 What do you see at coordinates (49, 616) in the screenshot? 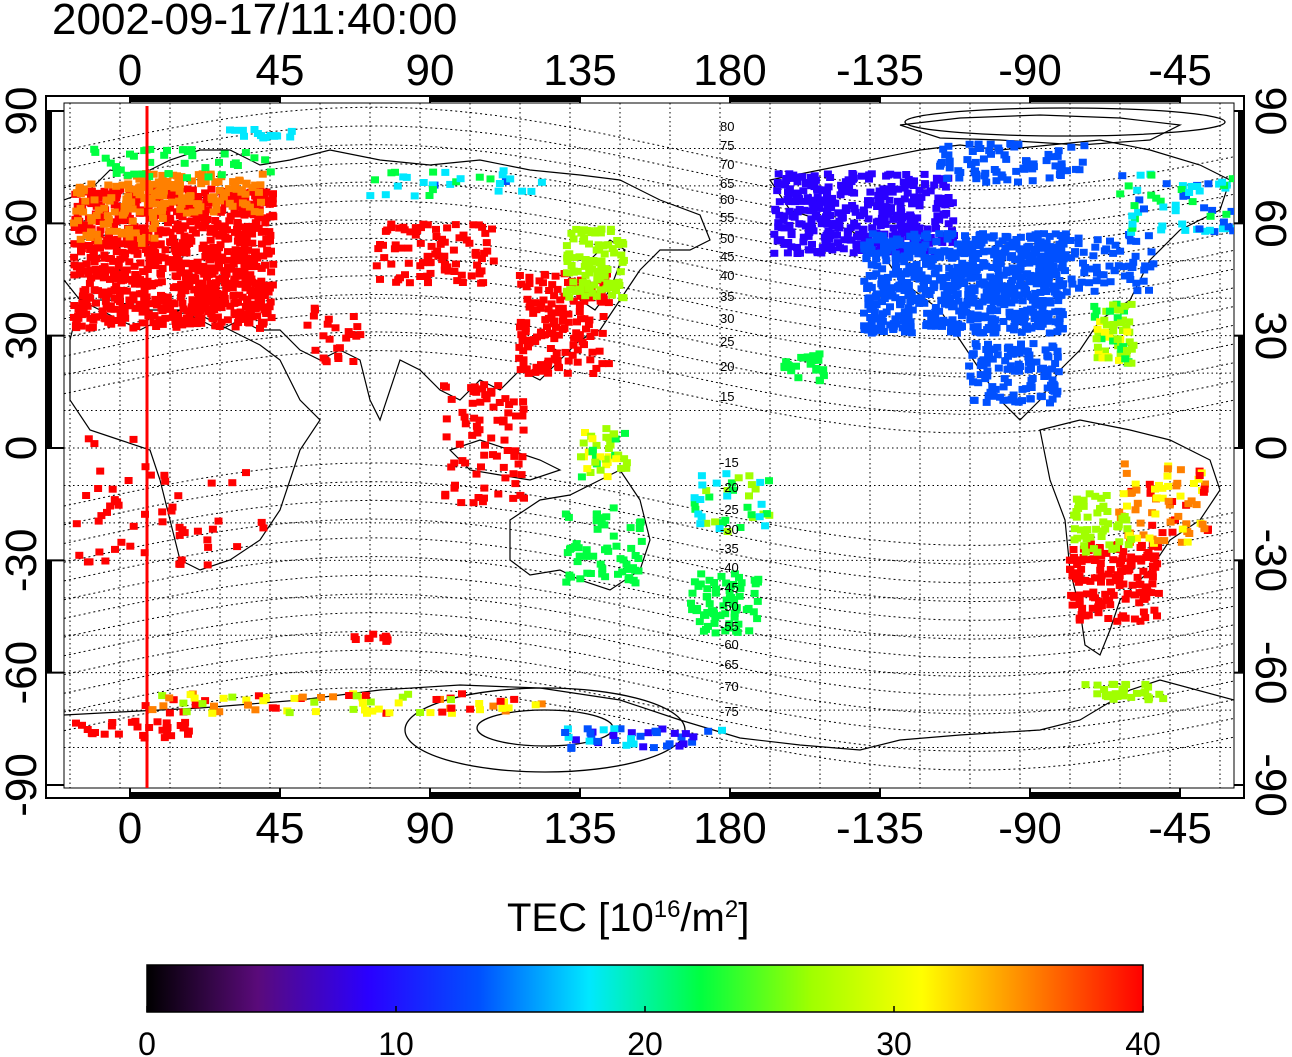
I see `frame-band-left` at bounding box center [49, 616].